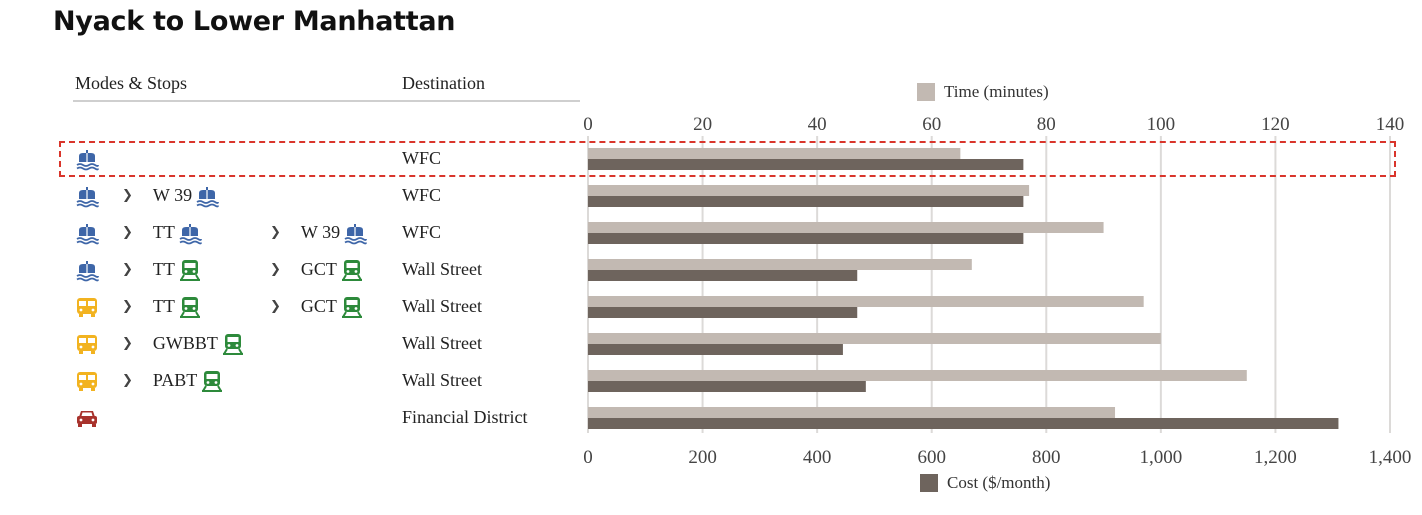 This screenshot has height=515, width=1422. What do you see at coordinates (588, 457) in the screenshot?
I see `bottom-tick-label: 0` at bounding box center [588, 457].